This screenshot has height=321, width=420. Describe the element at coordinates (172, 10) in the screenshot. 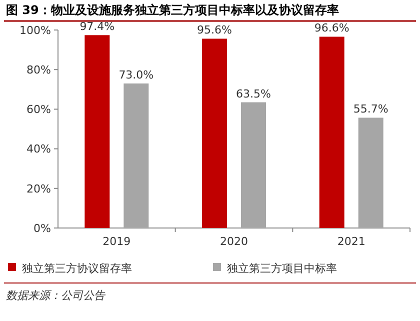

I see `chart-title: 图 39：物业及设施服务独立第三方项目中标率以及协议留存率` at that location.